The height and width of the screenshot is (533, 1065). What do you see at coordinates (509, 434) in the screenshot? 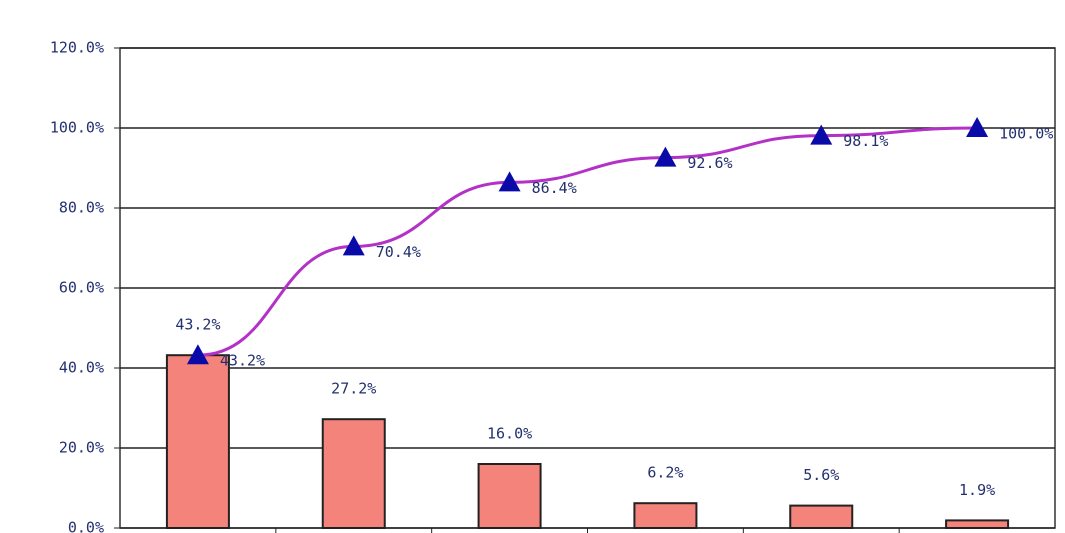
I see `bar-label: 16.0%` at bounding box center [509, 434].